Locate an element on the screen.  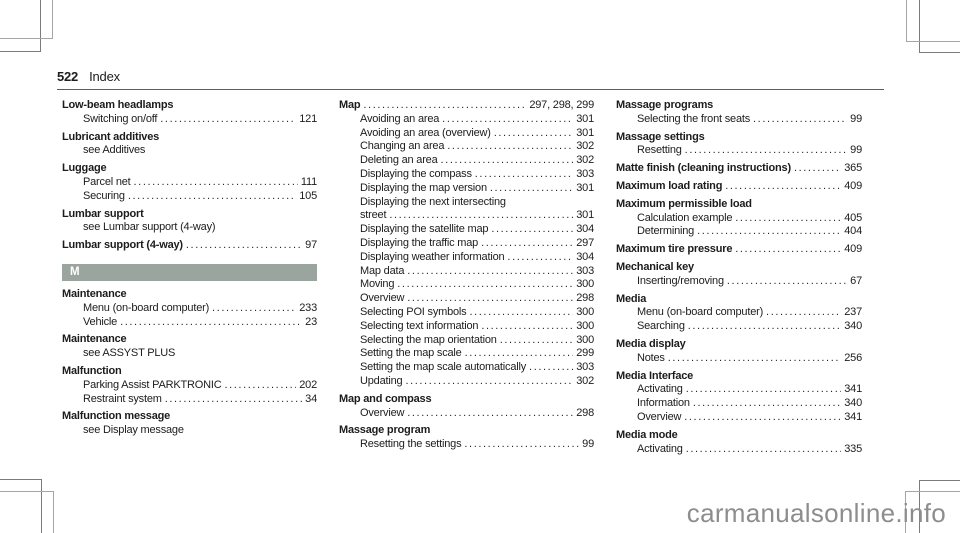
index-entry-group: Maximum load rating 409 is located at coordinates (739, 187).